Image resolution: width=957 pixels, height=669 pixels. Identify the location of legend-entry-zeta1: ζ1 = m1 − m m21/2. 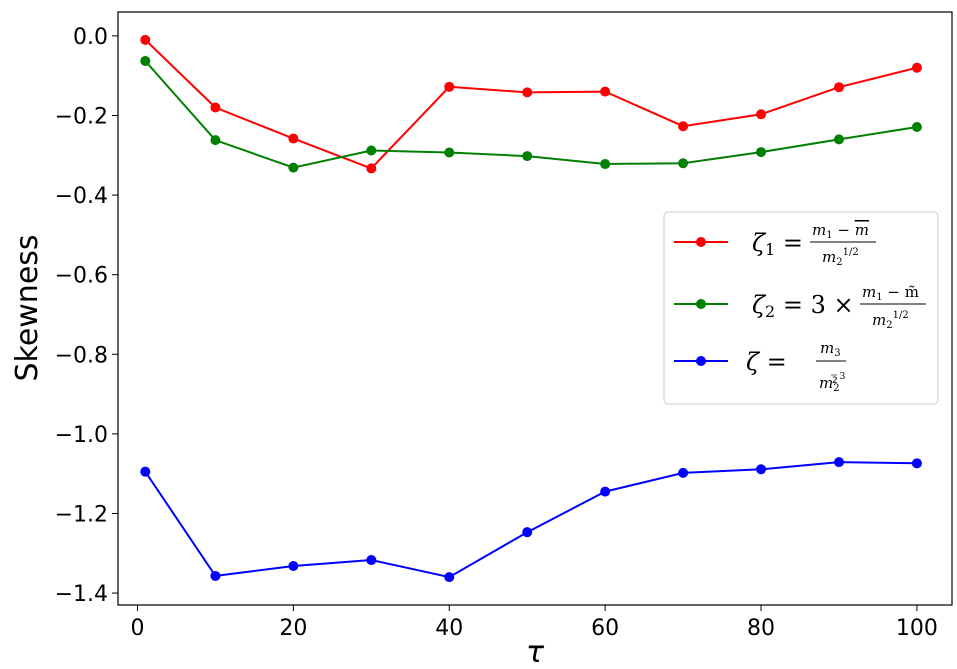
(775, 244).